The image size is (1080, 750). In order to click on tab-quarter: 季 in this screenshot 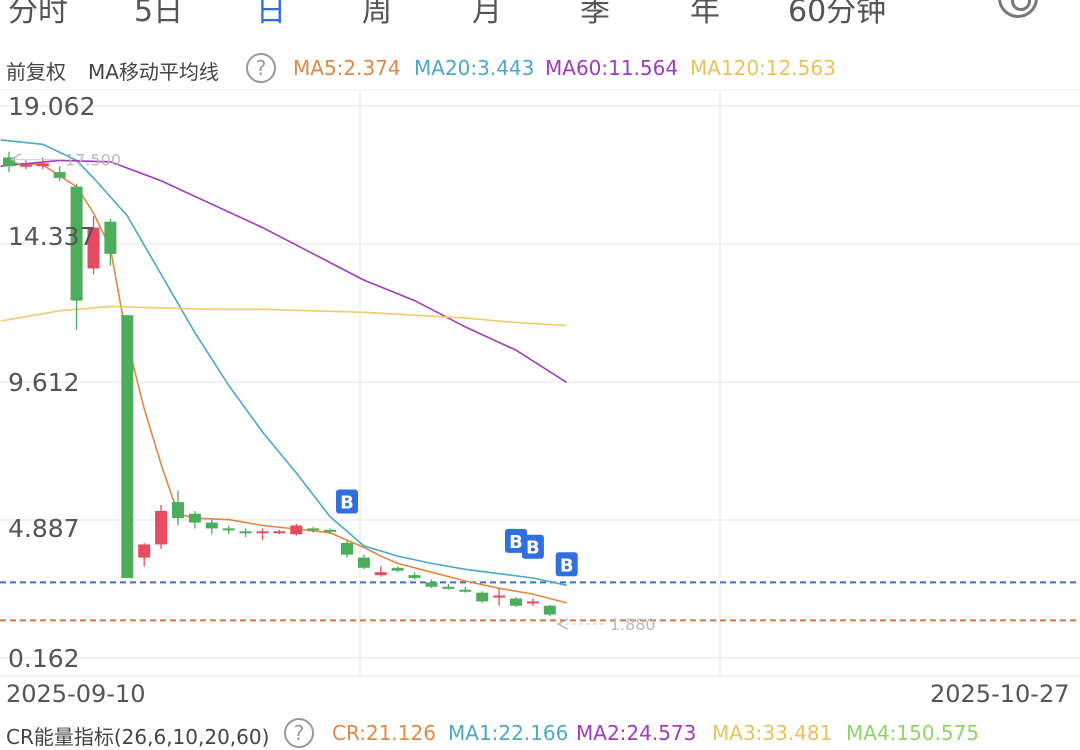, I will do `click(595, 14)`.